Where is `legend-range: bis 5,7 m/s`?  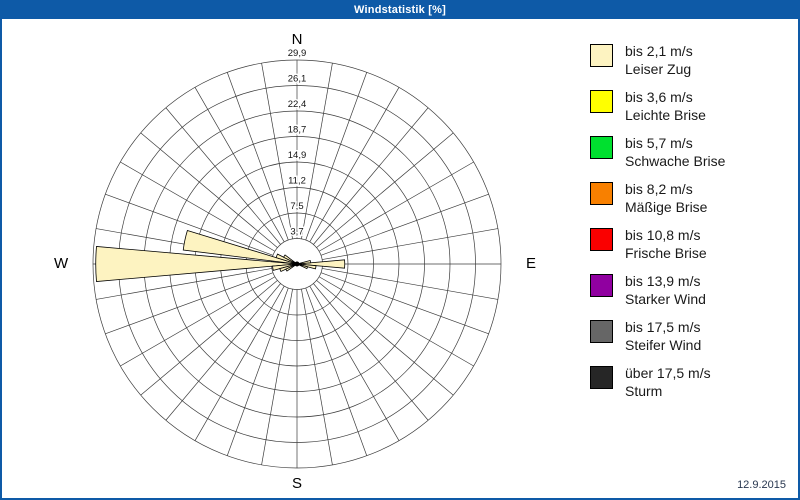
legend-range: bis 5,7 m/s is located at coordinates (659, 143).